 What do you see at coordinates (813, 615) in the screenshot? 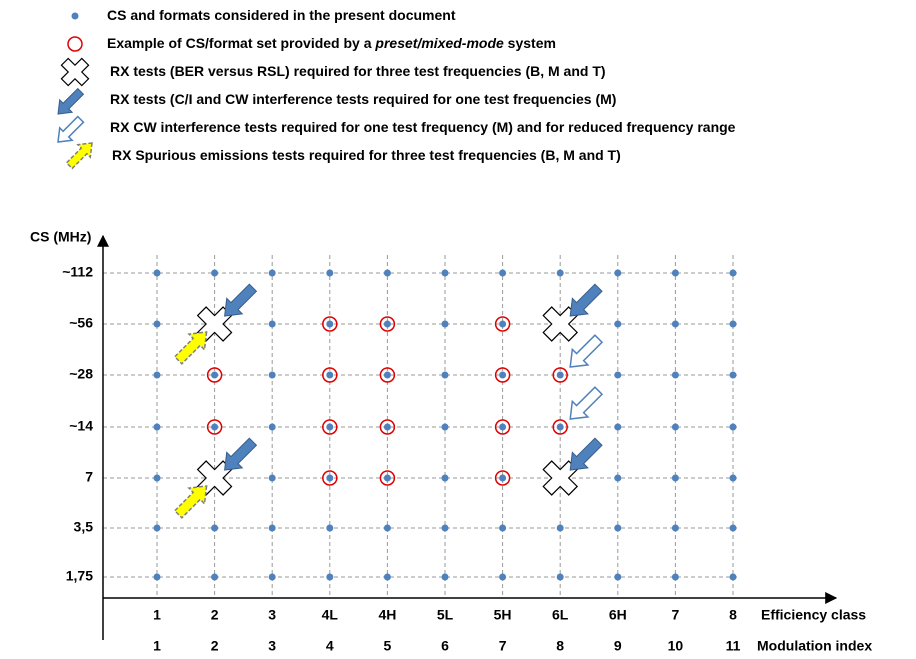
I see `x-axis-label: Efficiency class` at bounding box center [813, 615].